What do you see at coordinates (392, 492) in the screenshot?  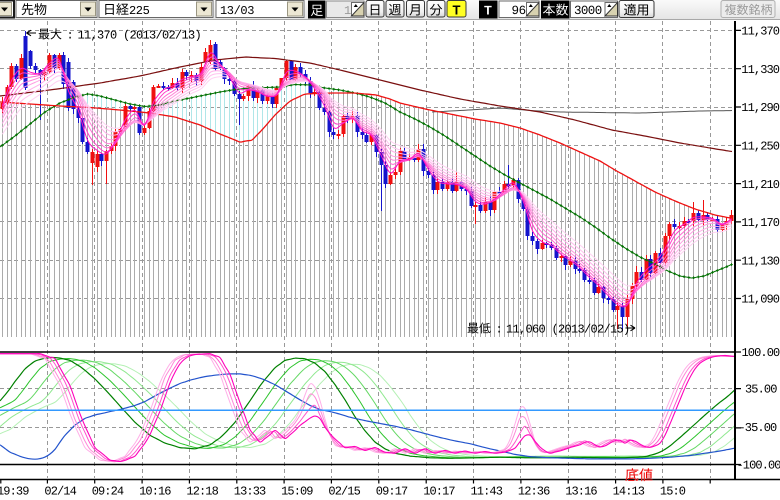 I see `svg-text: 09:17` at bounding box center [392, 492].